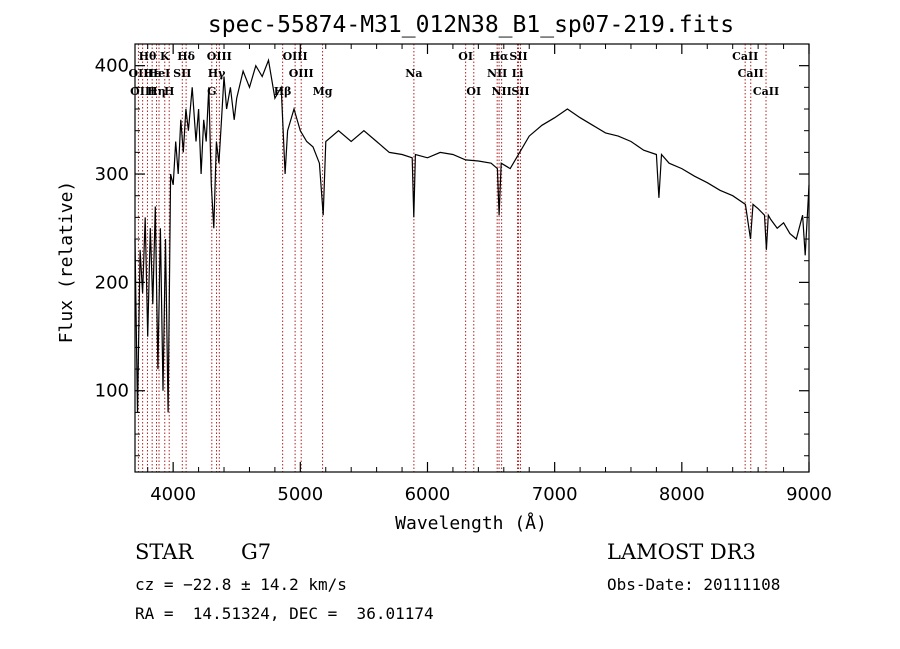  I want to click on y-tick-label-2: 300, so click(112, 174).